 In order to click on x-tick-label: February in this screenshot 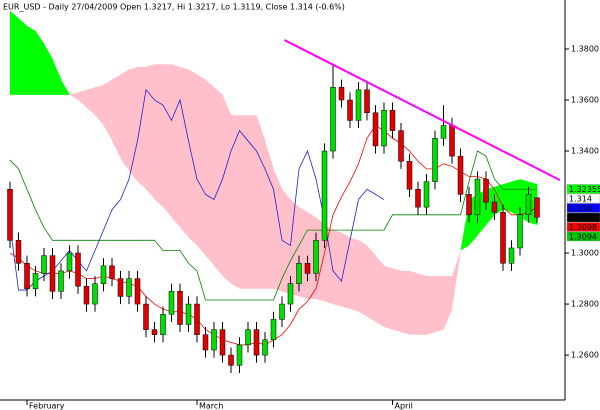, I will do `click(47, 406)`.